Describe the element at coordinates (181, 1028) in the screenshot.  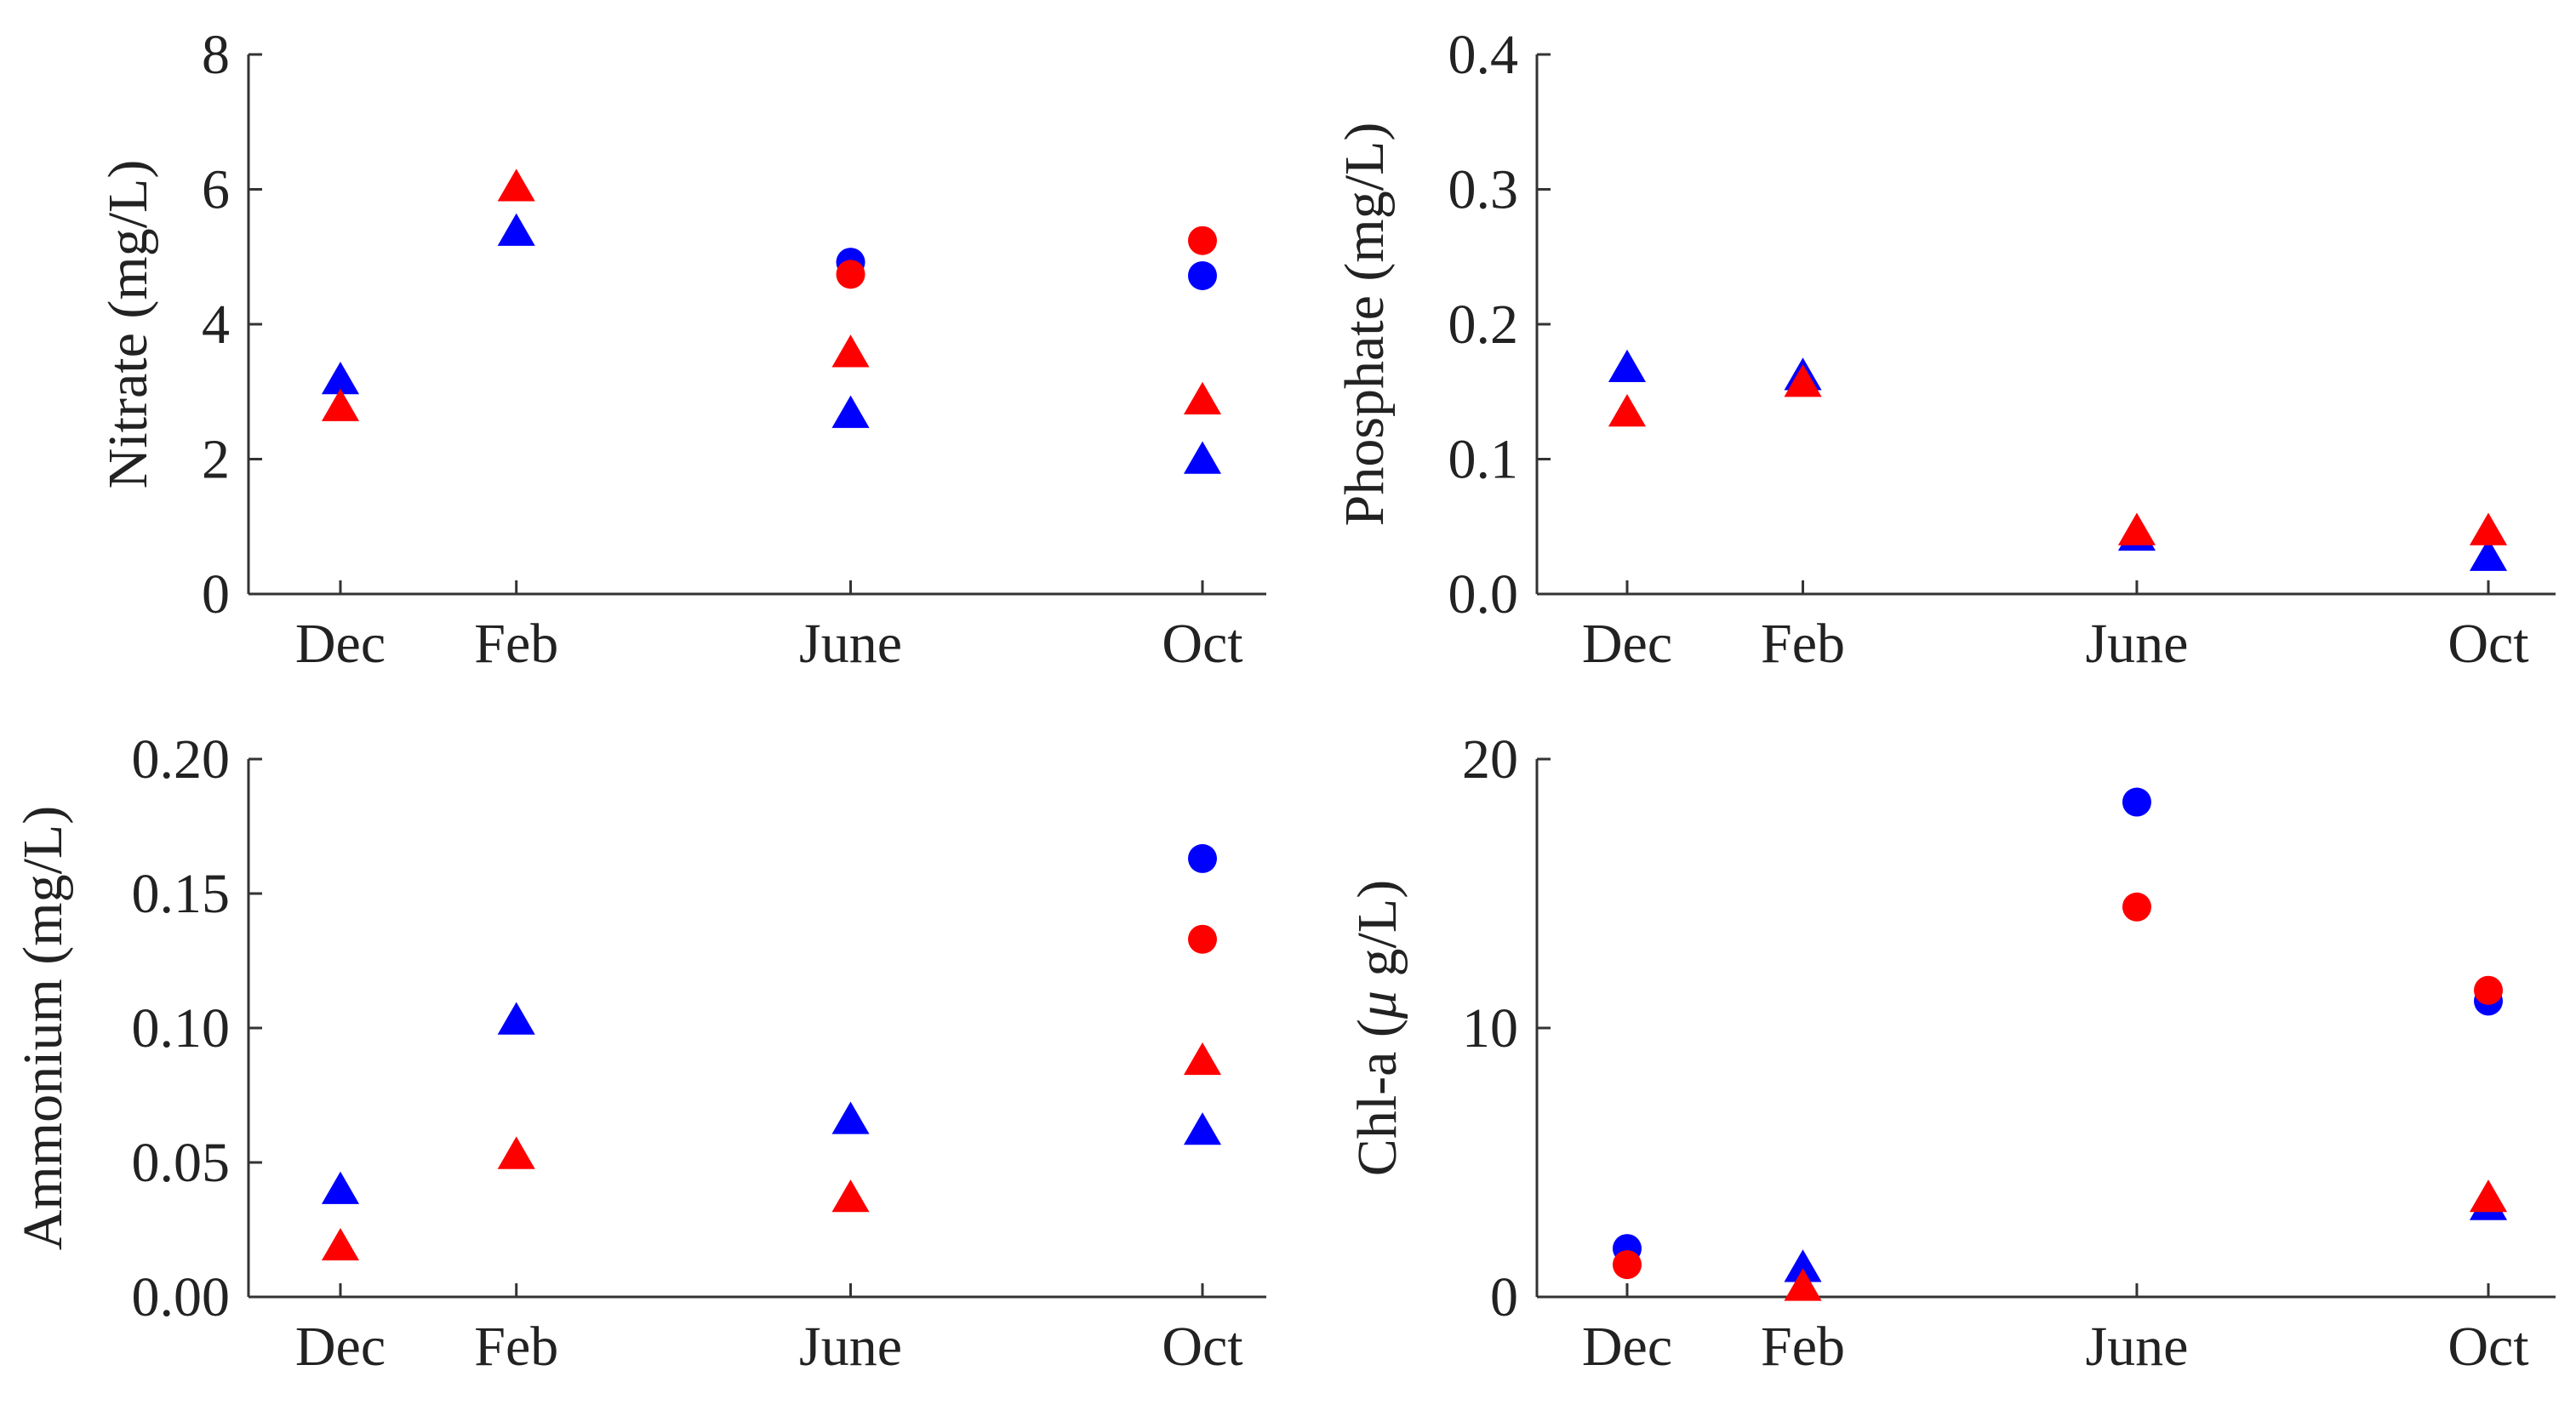
I see `ammonium-y-tick-label: 0.10` at that location.